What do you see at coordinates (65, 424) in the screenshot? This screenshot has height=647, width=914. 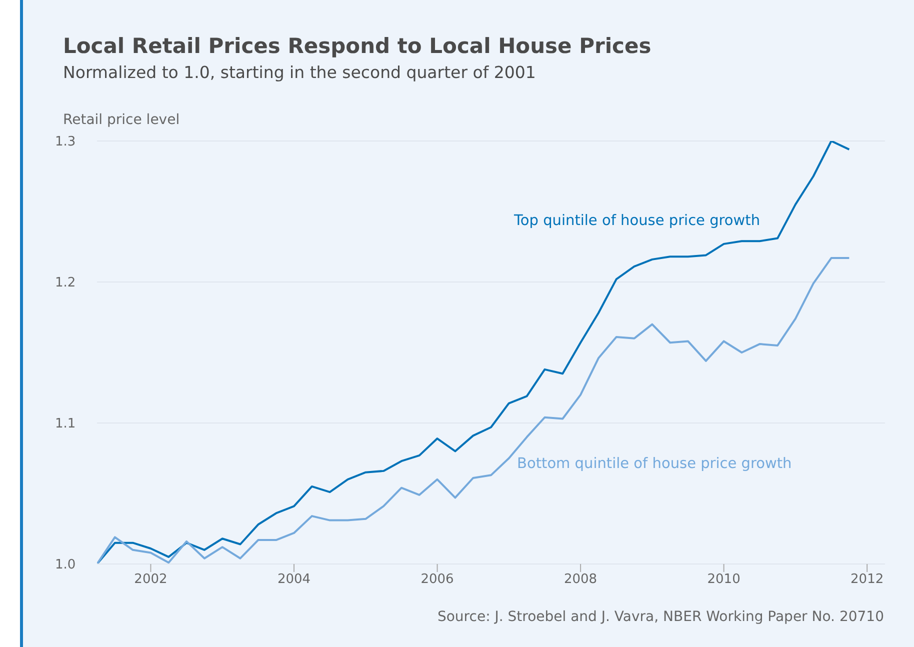 I see `y-tick-label: 1.1` at bounding box center [65, 424].